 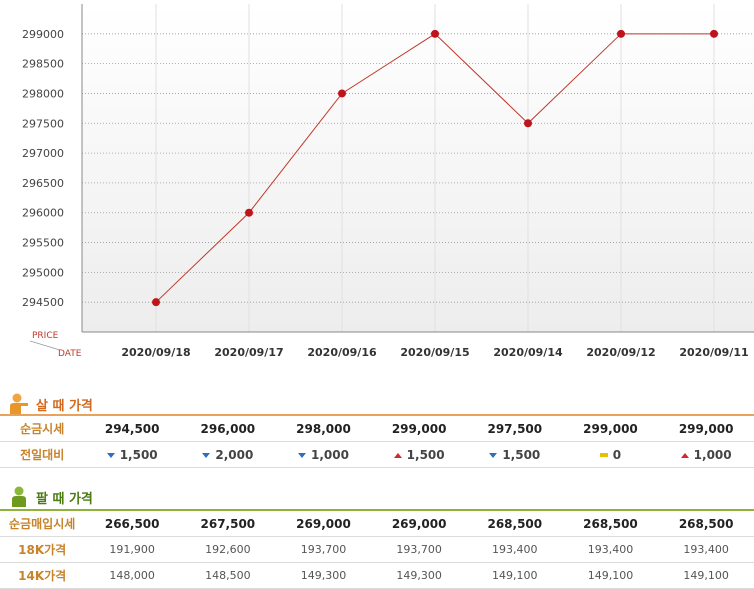 What do you see at coordinates (42, 428) in the screenshot?
I see `row-label: 순금시세` at bounding box center [42, 428].